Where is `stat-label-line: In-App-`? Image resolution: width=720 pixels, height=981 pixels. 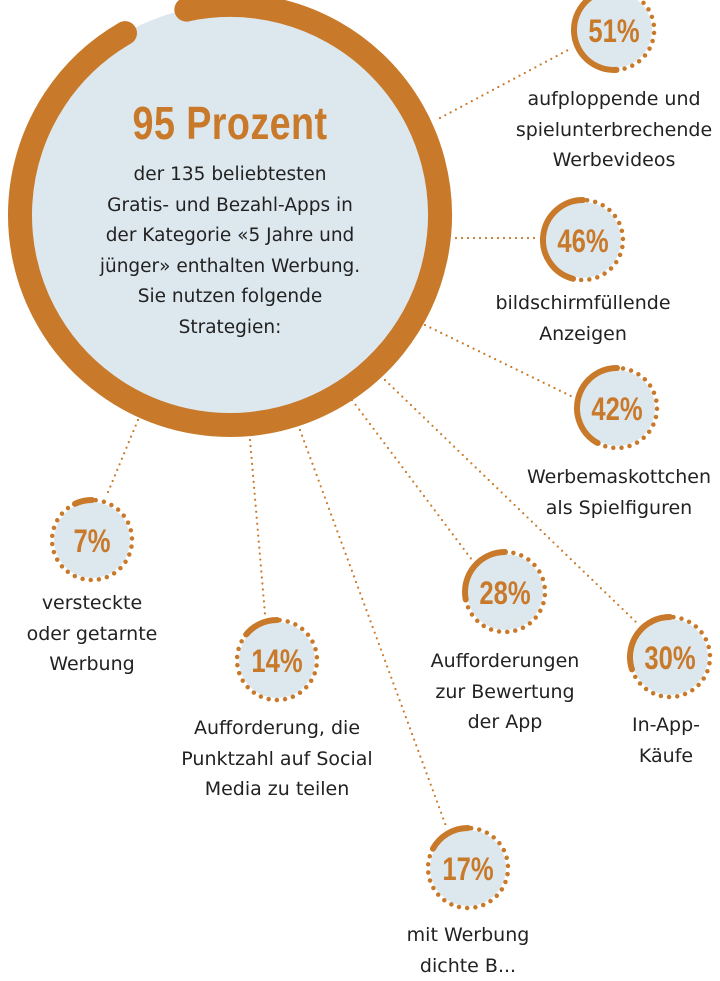
stat-label-line: In-App- is located at coordinates (633, 725).